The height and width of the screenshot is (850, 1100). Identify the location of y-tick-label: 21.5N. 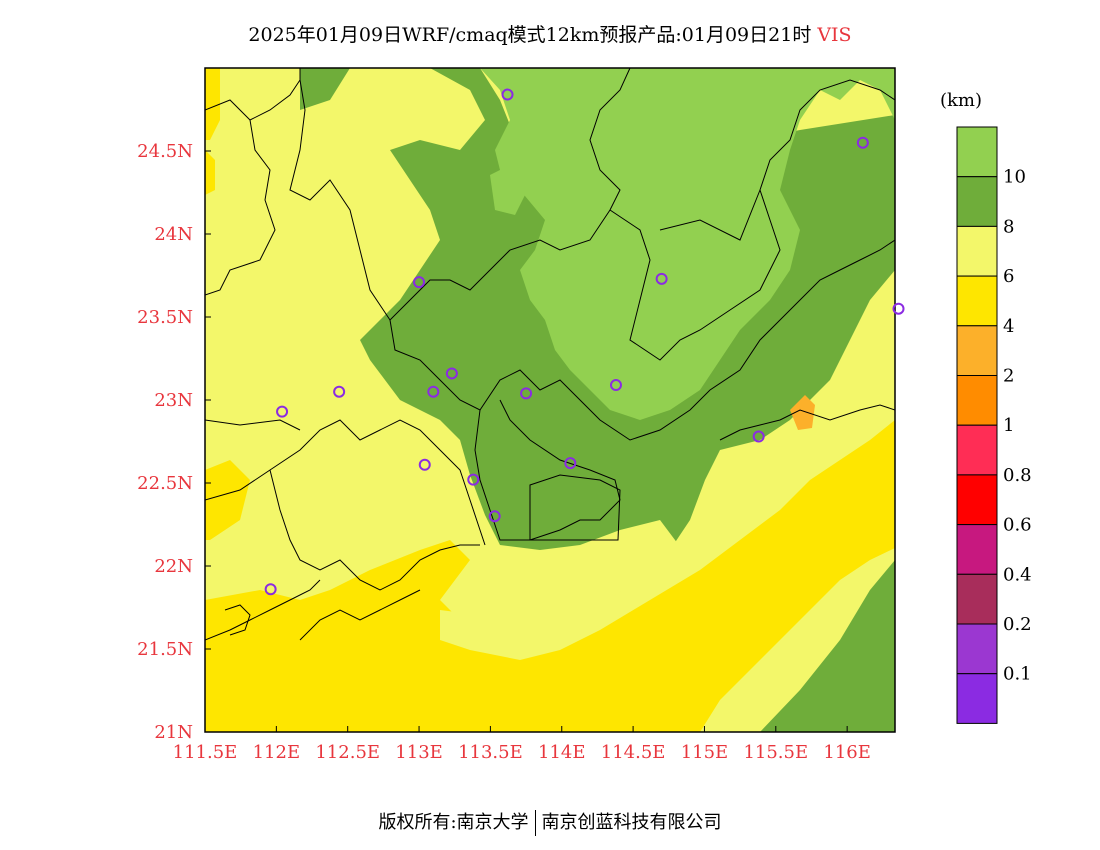
(165, 649).